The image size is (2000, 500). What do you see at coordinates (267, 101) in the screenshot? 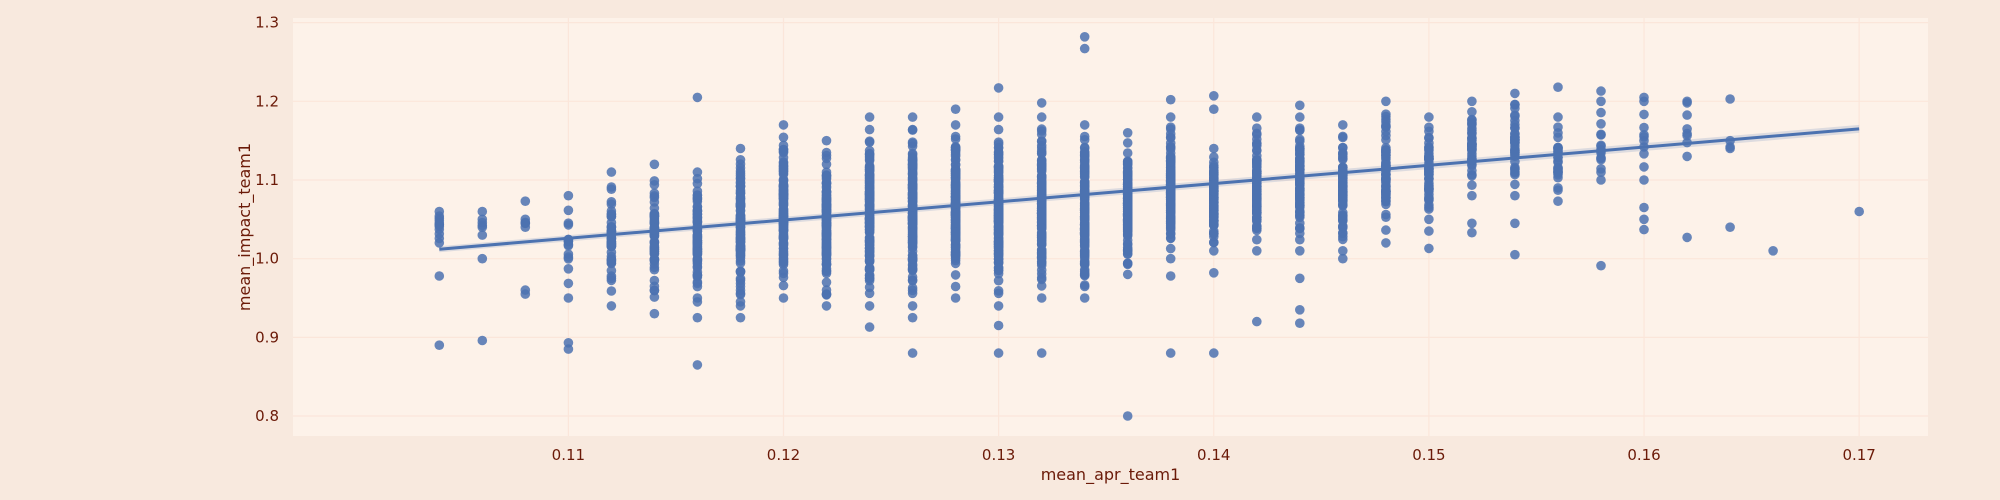
I see `y-tick-label: 1.2` at bounding box center [267, 101].